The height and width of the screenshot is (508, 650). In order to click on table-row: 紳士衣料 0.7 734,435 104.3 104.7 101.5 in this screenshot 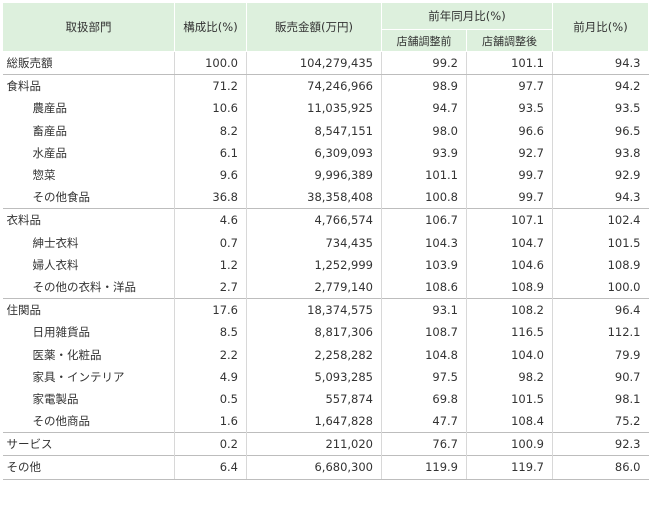, I will do `click(325, 242)`.